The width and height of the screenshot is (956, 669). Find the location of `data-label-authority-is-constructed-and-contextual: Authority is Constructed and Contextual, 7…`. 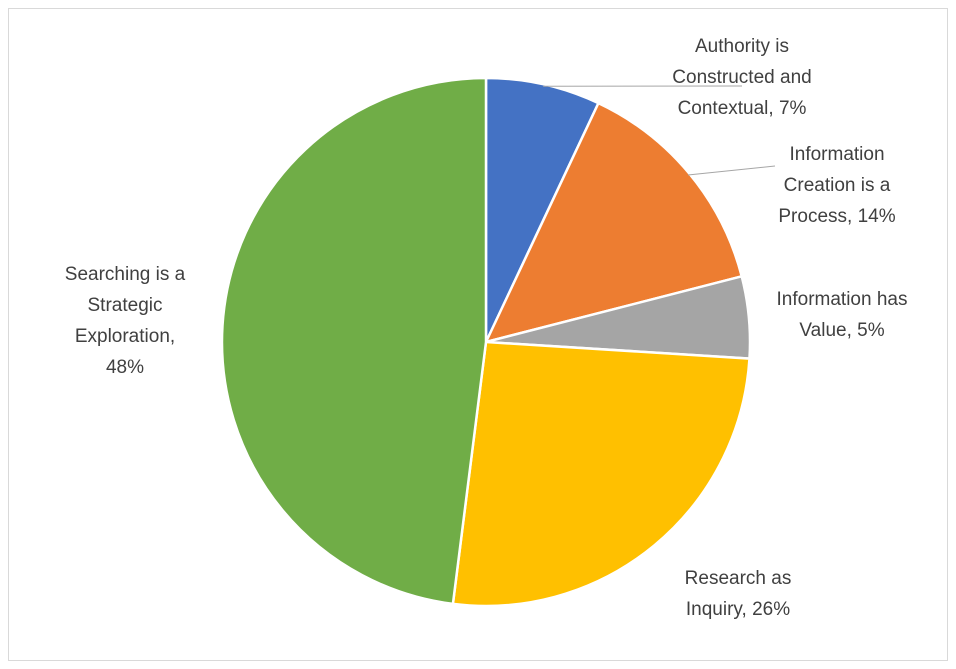

data-label-authority-is-constructed-and-contextual: Authority is Constructed and Contextual, 7… is located at coordinates (741, 77).